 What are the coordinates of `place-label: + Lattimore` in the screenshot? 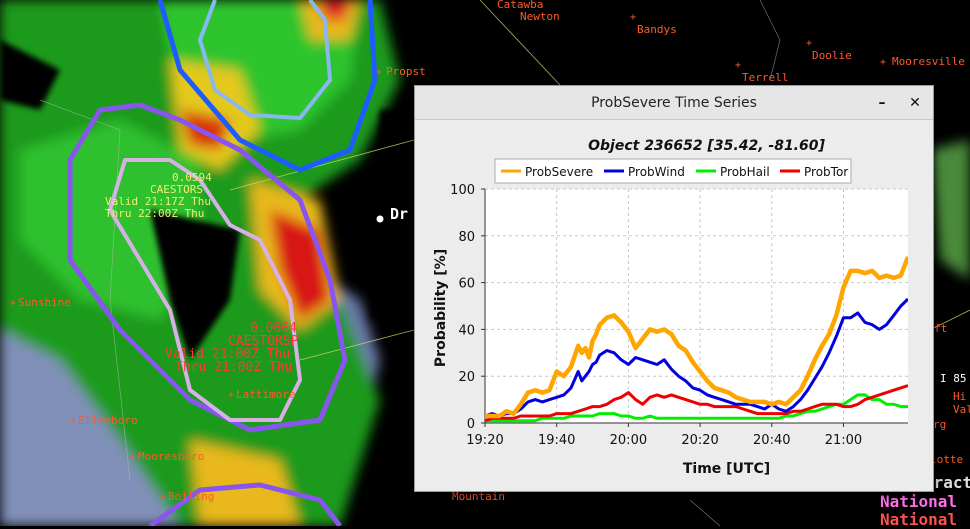 It's located at (262, 394).